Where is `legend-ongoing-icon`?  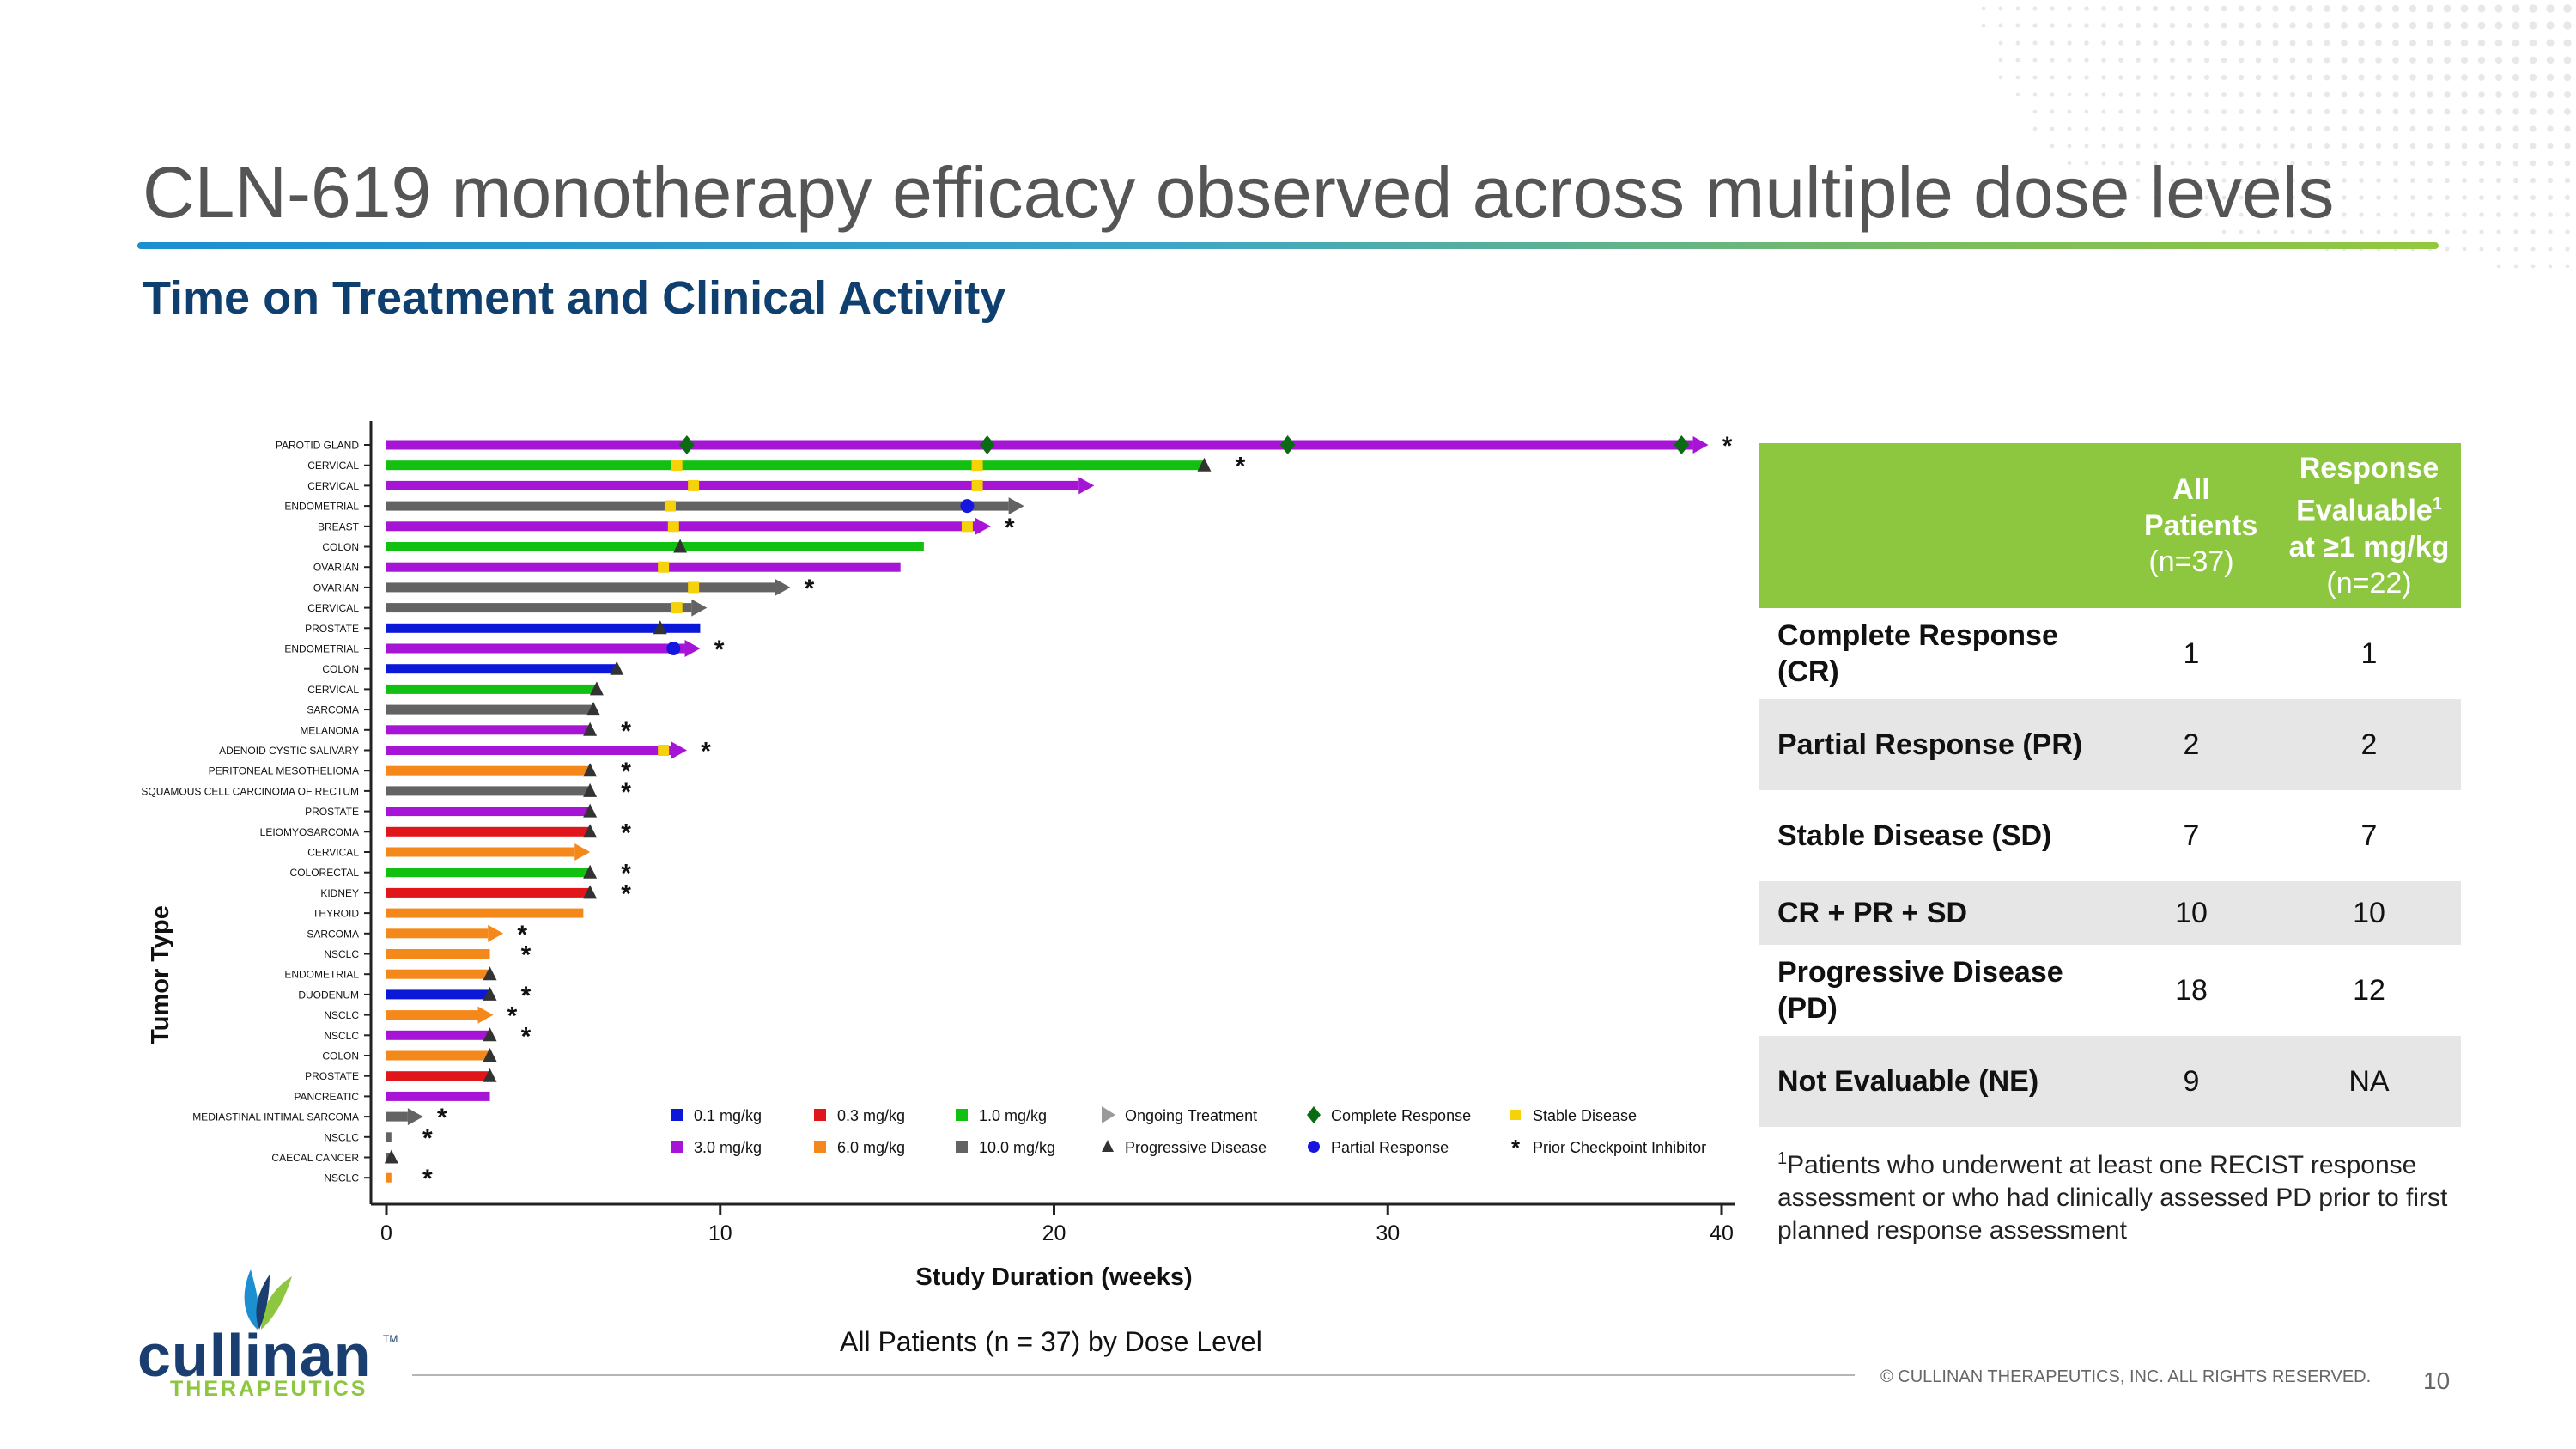 legend-ongoing-icon is located at coordinates (1108, 1114).